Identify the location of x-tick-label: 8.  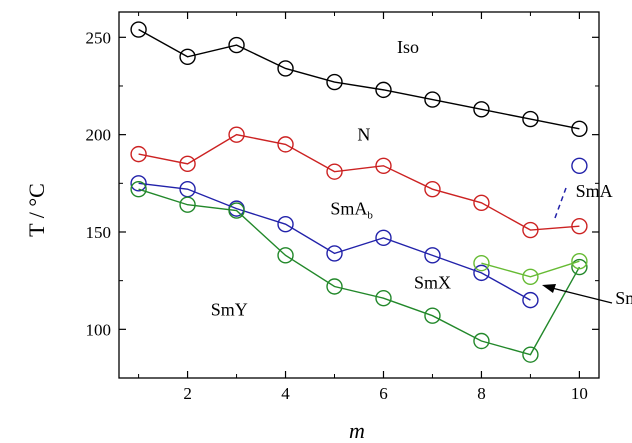
(481, 393).